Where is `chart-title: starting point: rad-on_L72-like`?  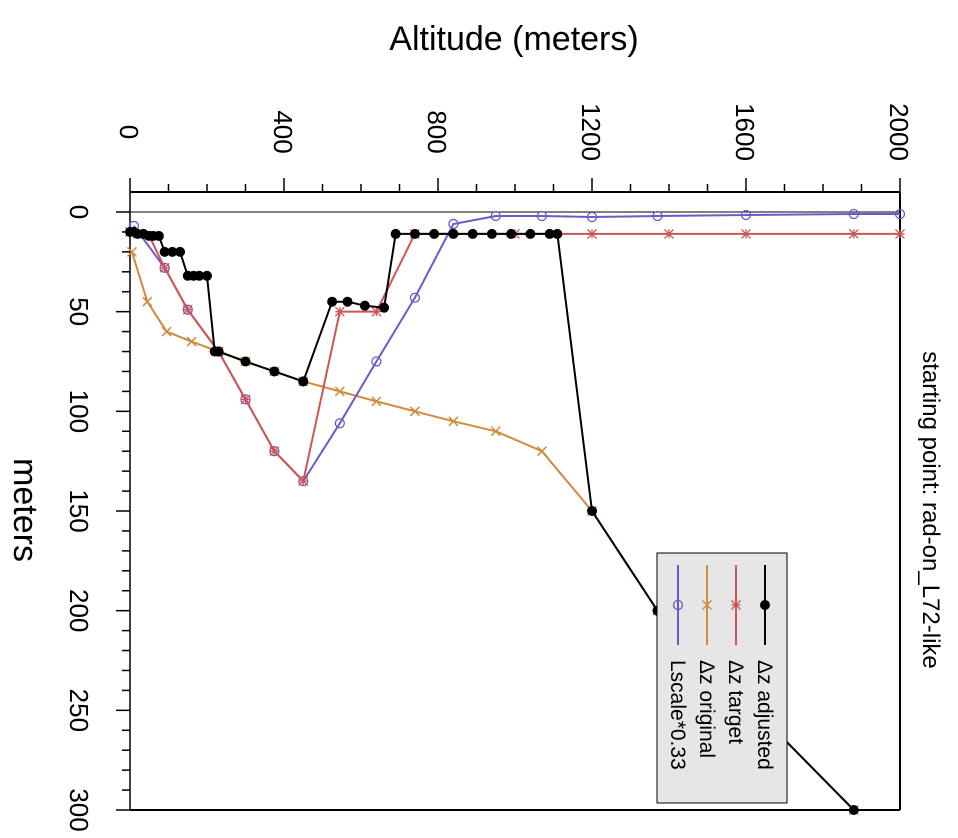
chart-title: starting point: rad-on_L72-like is located at coordinates (930, 510).